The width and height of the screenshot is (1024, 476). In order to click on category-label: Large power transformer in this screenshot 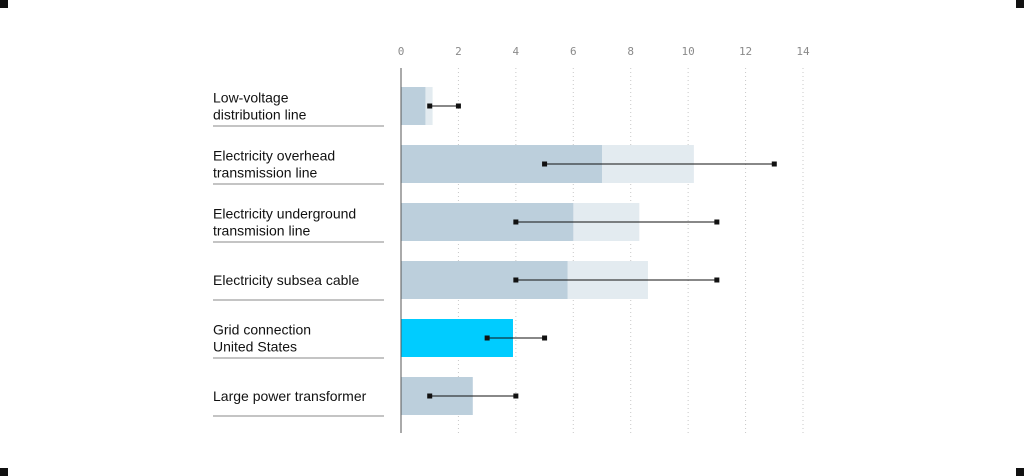, I will do `click(290, 396)`.